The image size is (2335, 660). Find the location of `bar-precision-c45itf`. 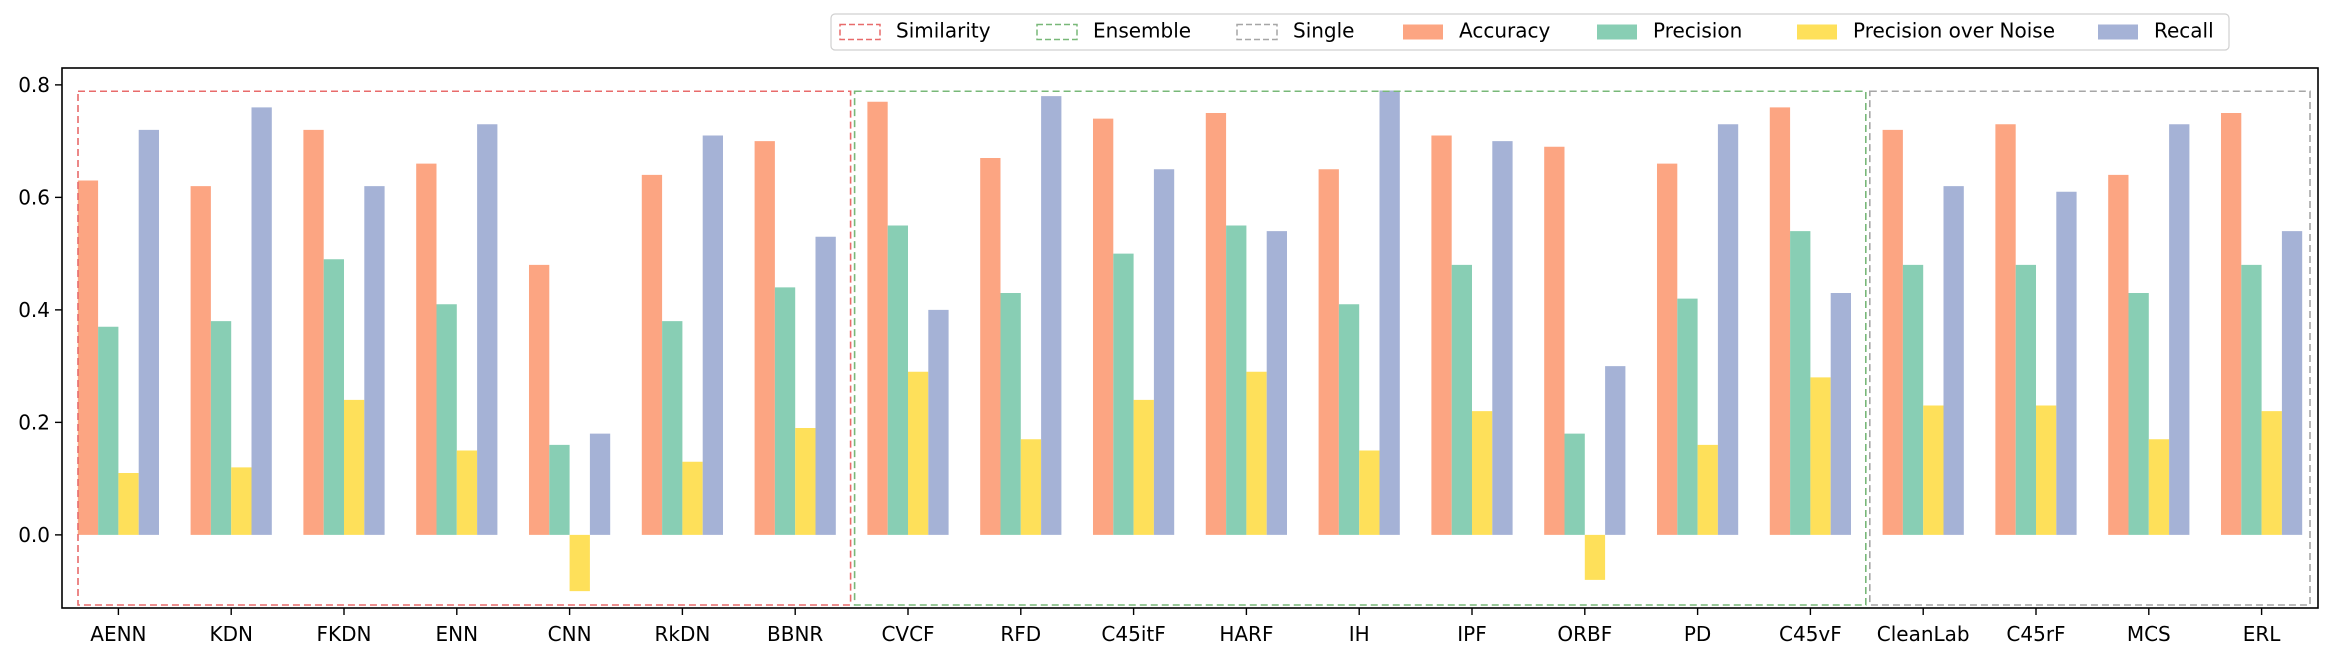

bar-precision-c45itf is located at coordinates (1123, 394).